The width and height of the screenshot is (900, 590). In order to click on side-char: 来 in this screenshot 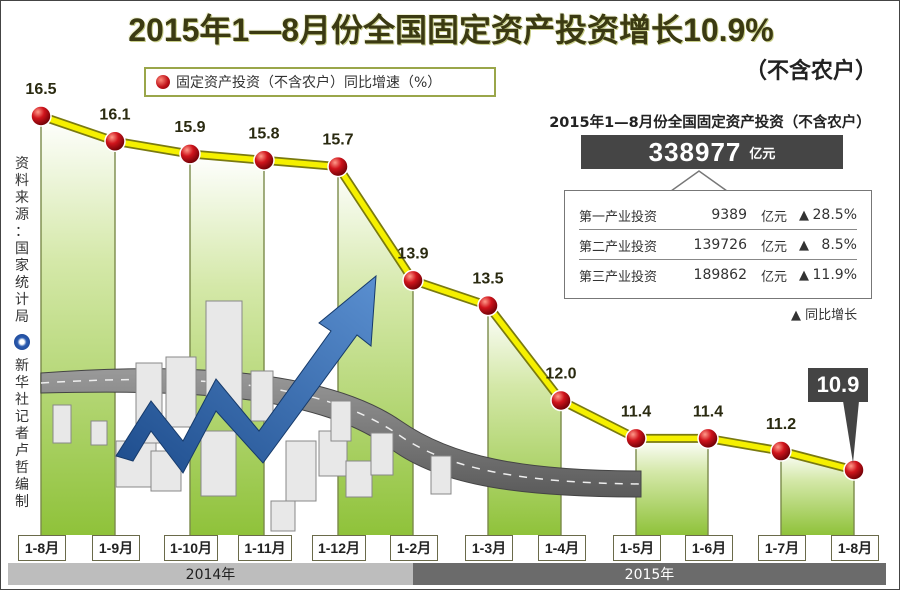, I will do `click(22, 198)`.